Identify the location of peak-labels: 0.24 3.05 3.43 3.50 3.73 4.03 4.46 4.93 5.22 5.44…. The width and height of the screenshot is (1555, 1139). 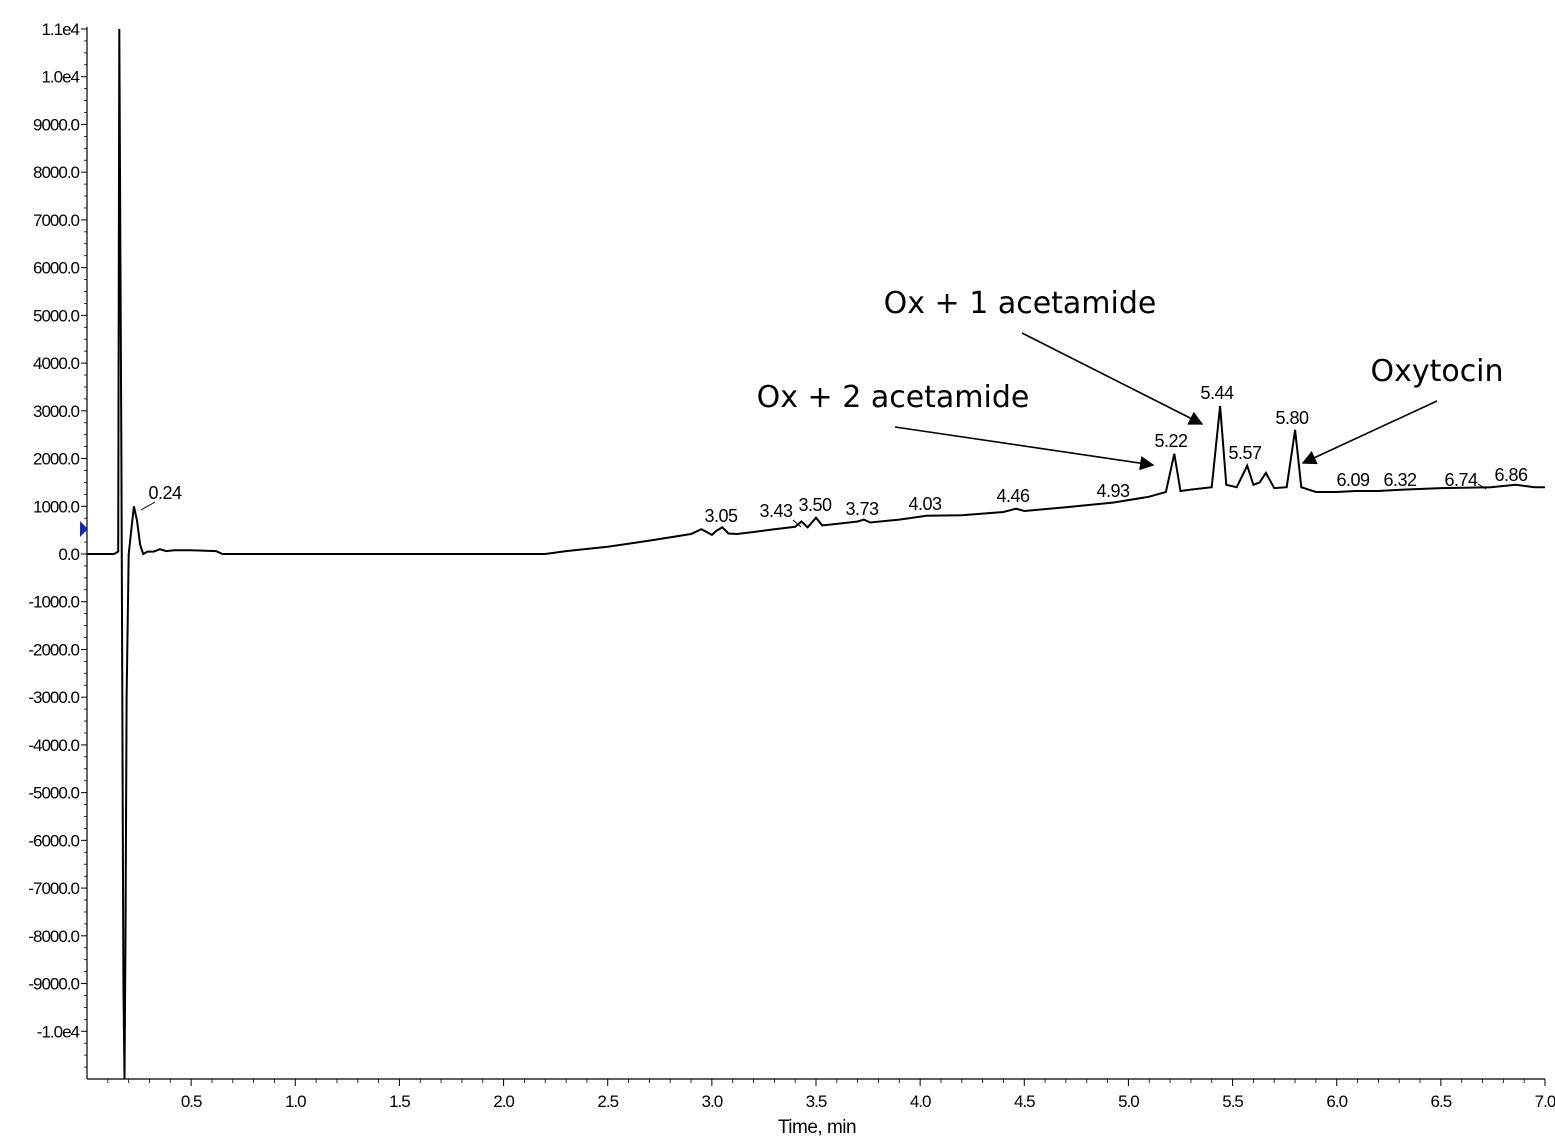
(834, 455).